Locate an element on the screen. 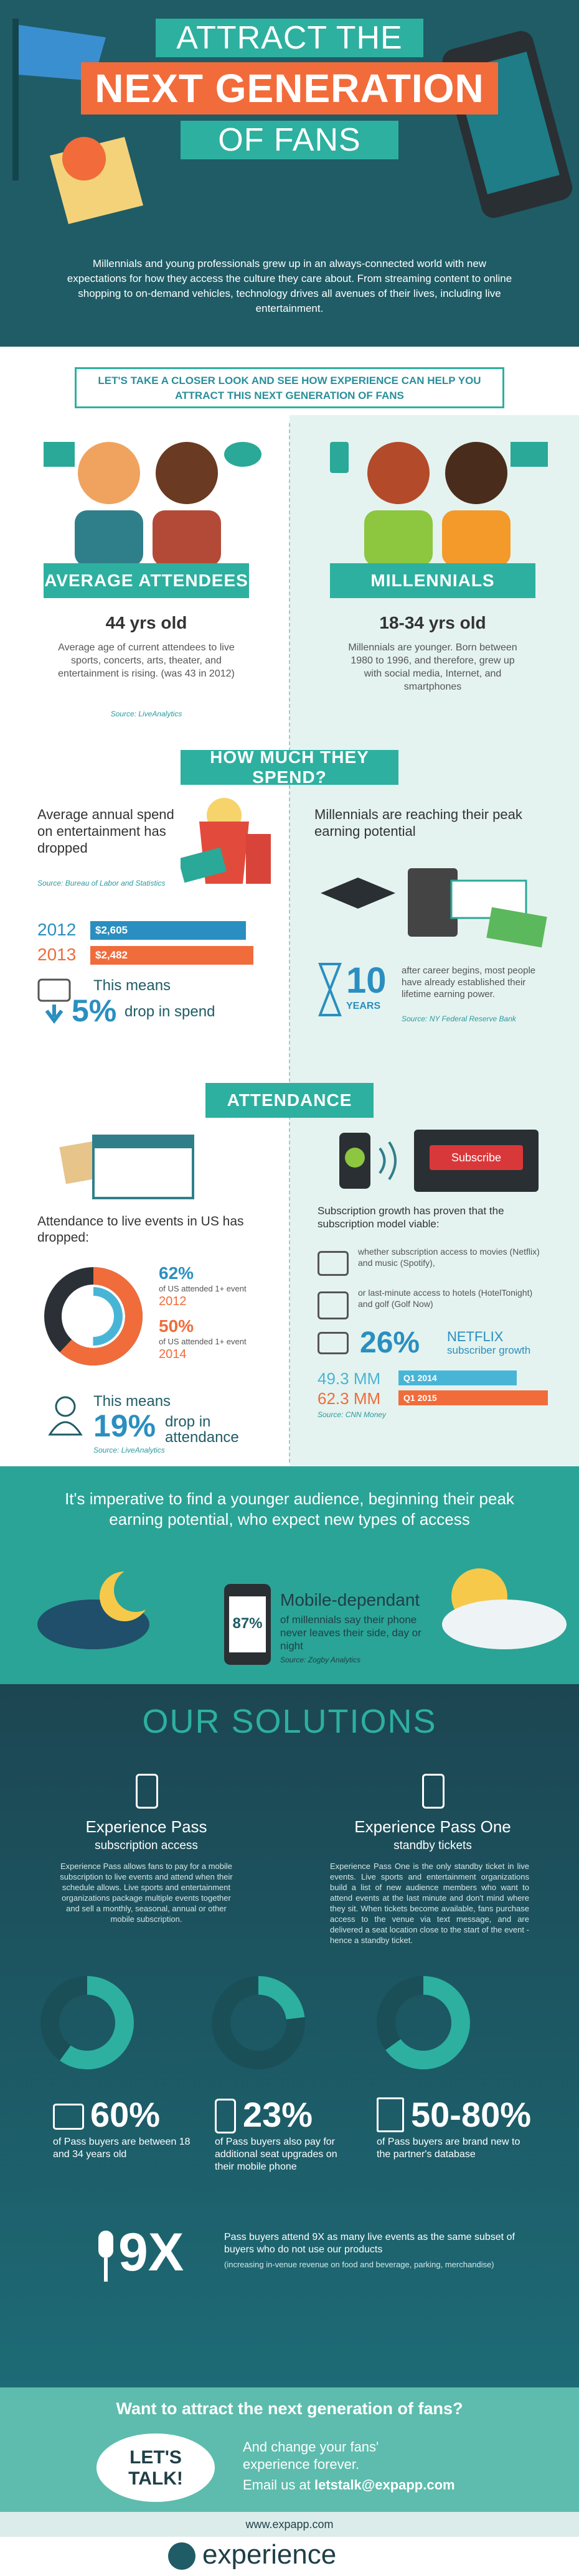  database-icon is located at coordinates (390, 2114).